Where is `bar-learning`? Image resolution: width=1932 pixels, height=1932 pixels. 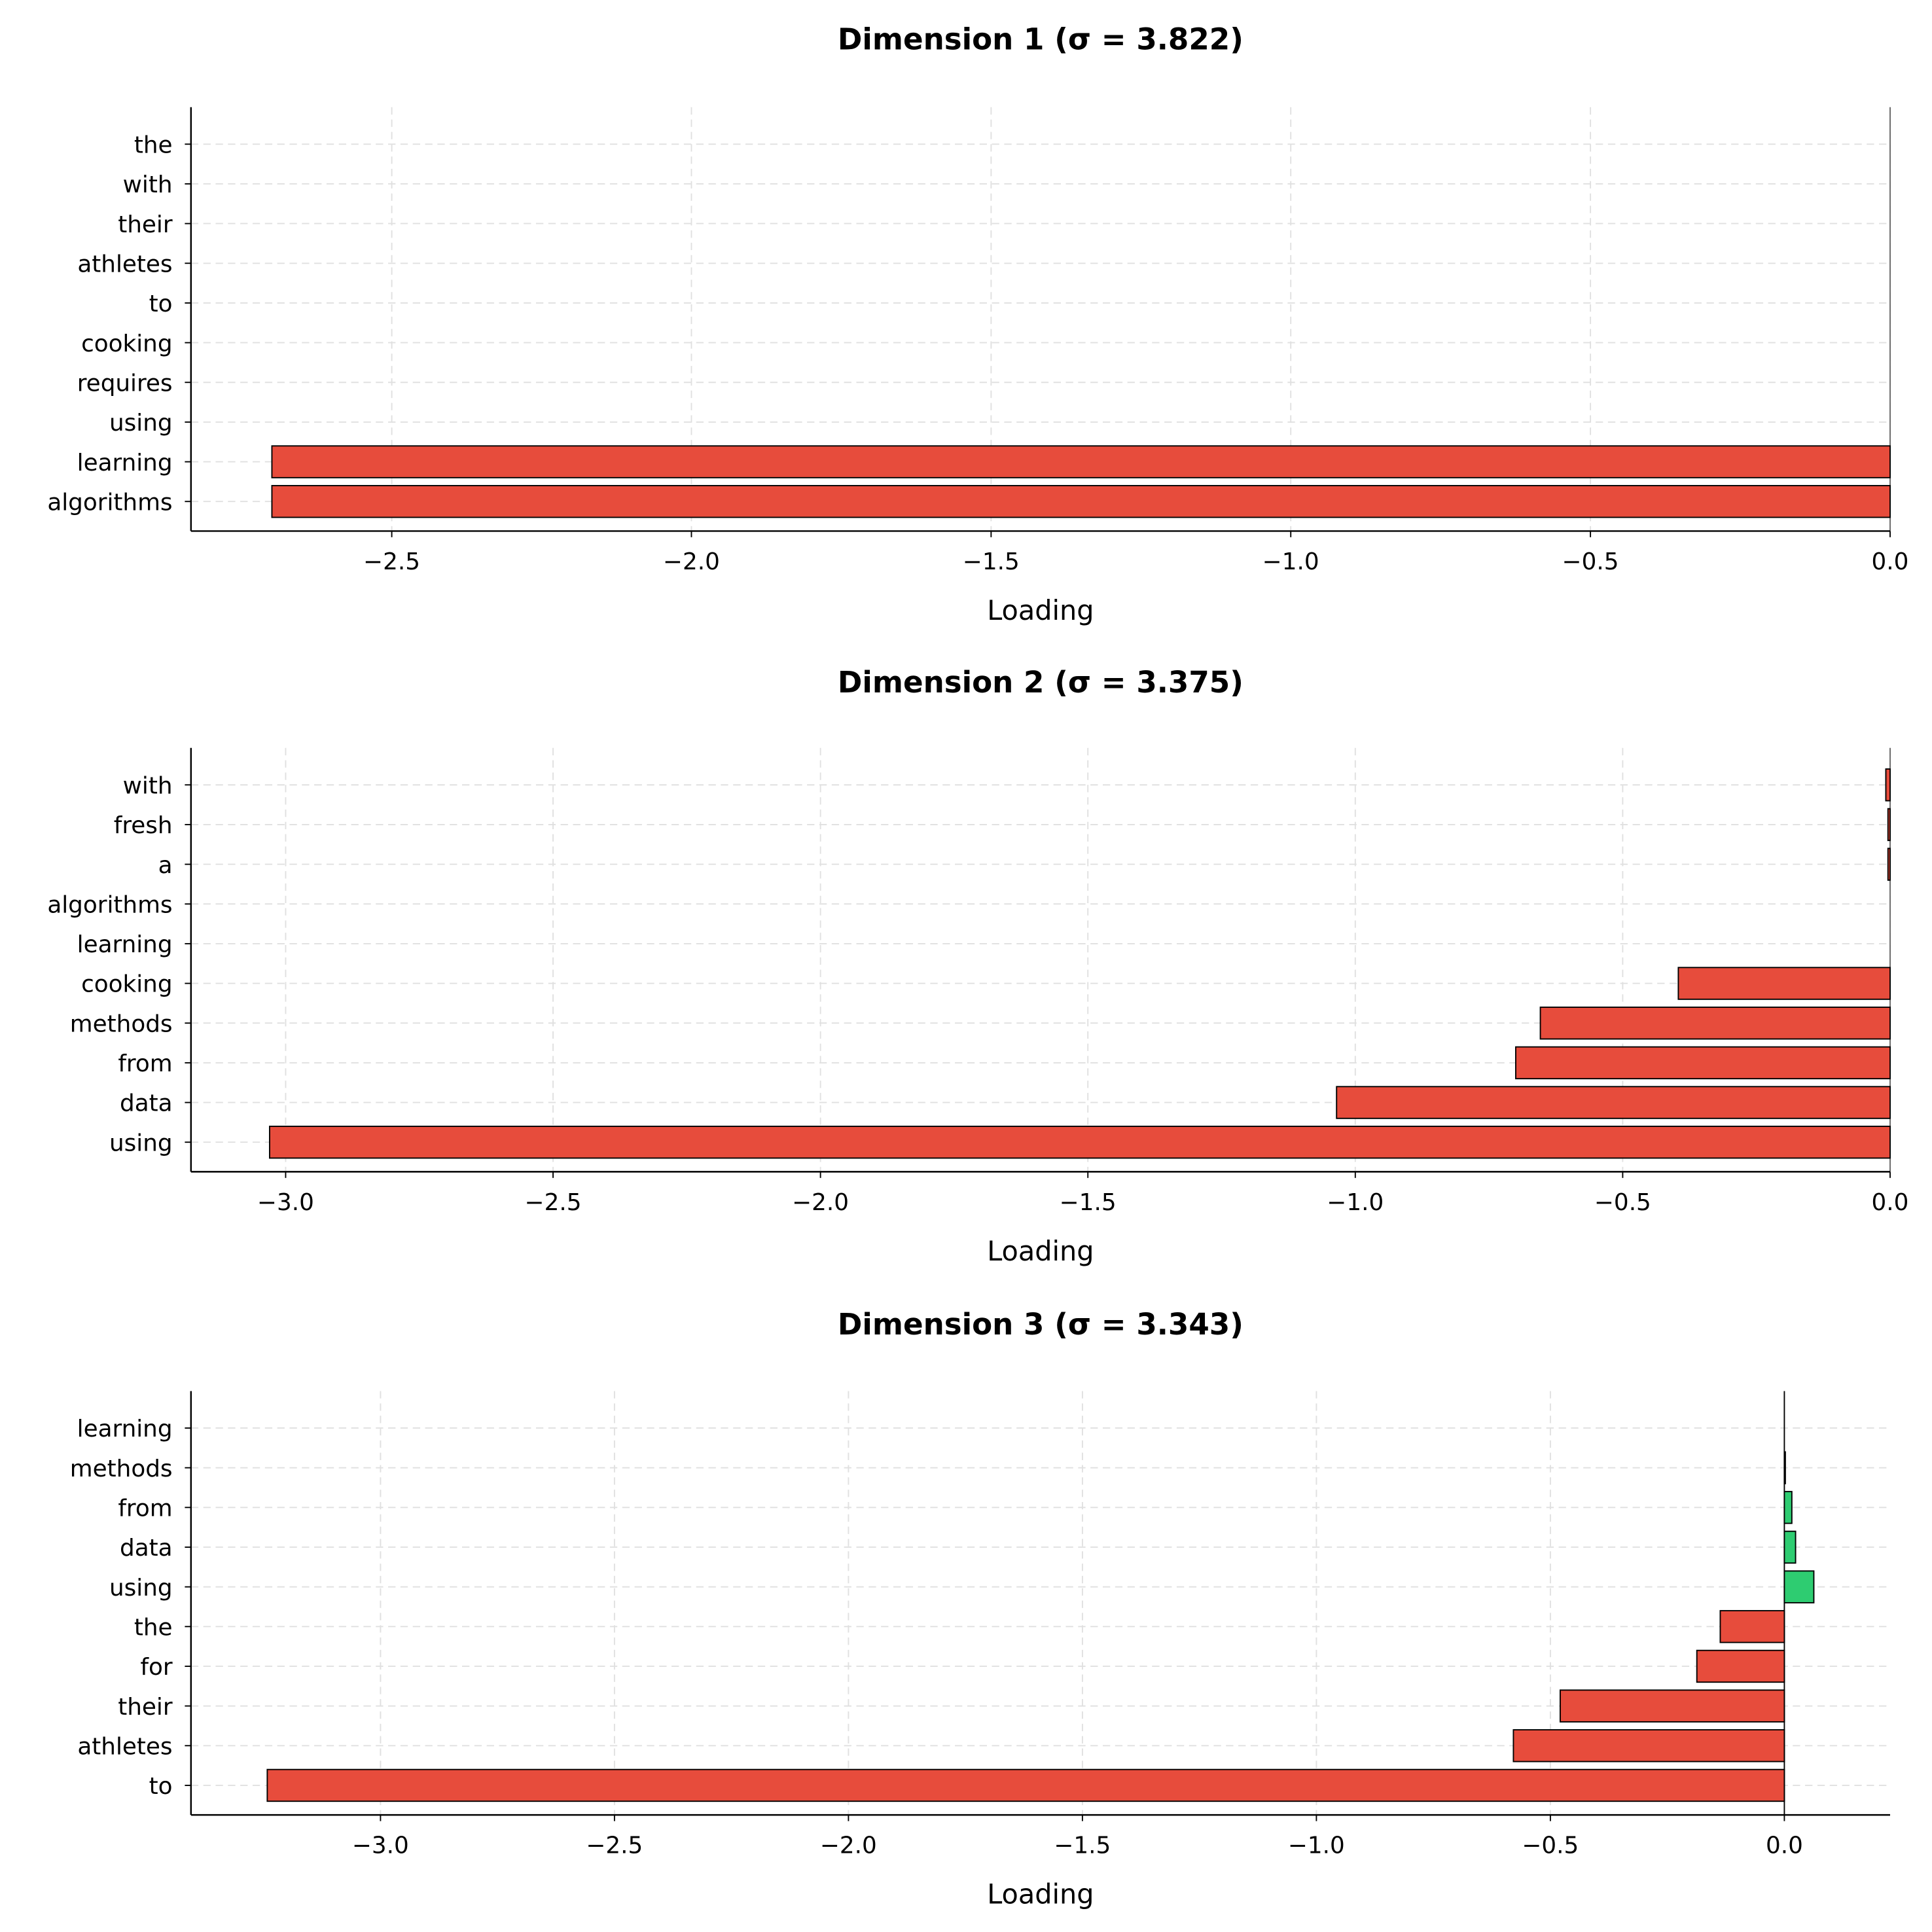 bar-learning is located at coordinates (1081, 461).